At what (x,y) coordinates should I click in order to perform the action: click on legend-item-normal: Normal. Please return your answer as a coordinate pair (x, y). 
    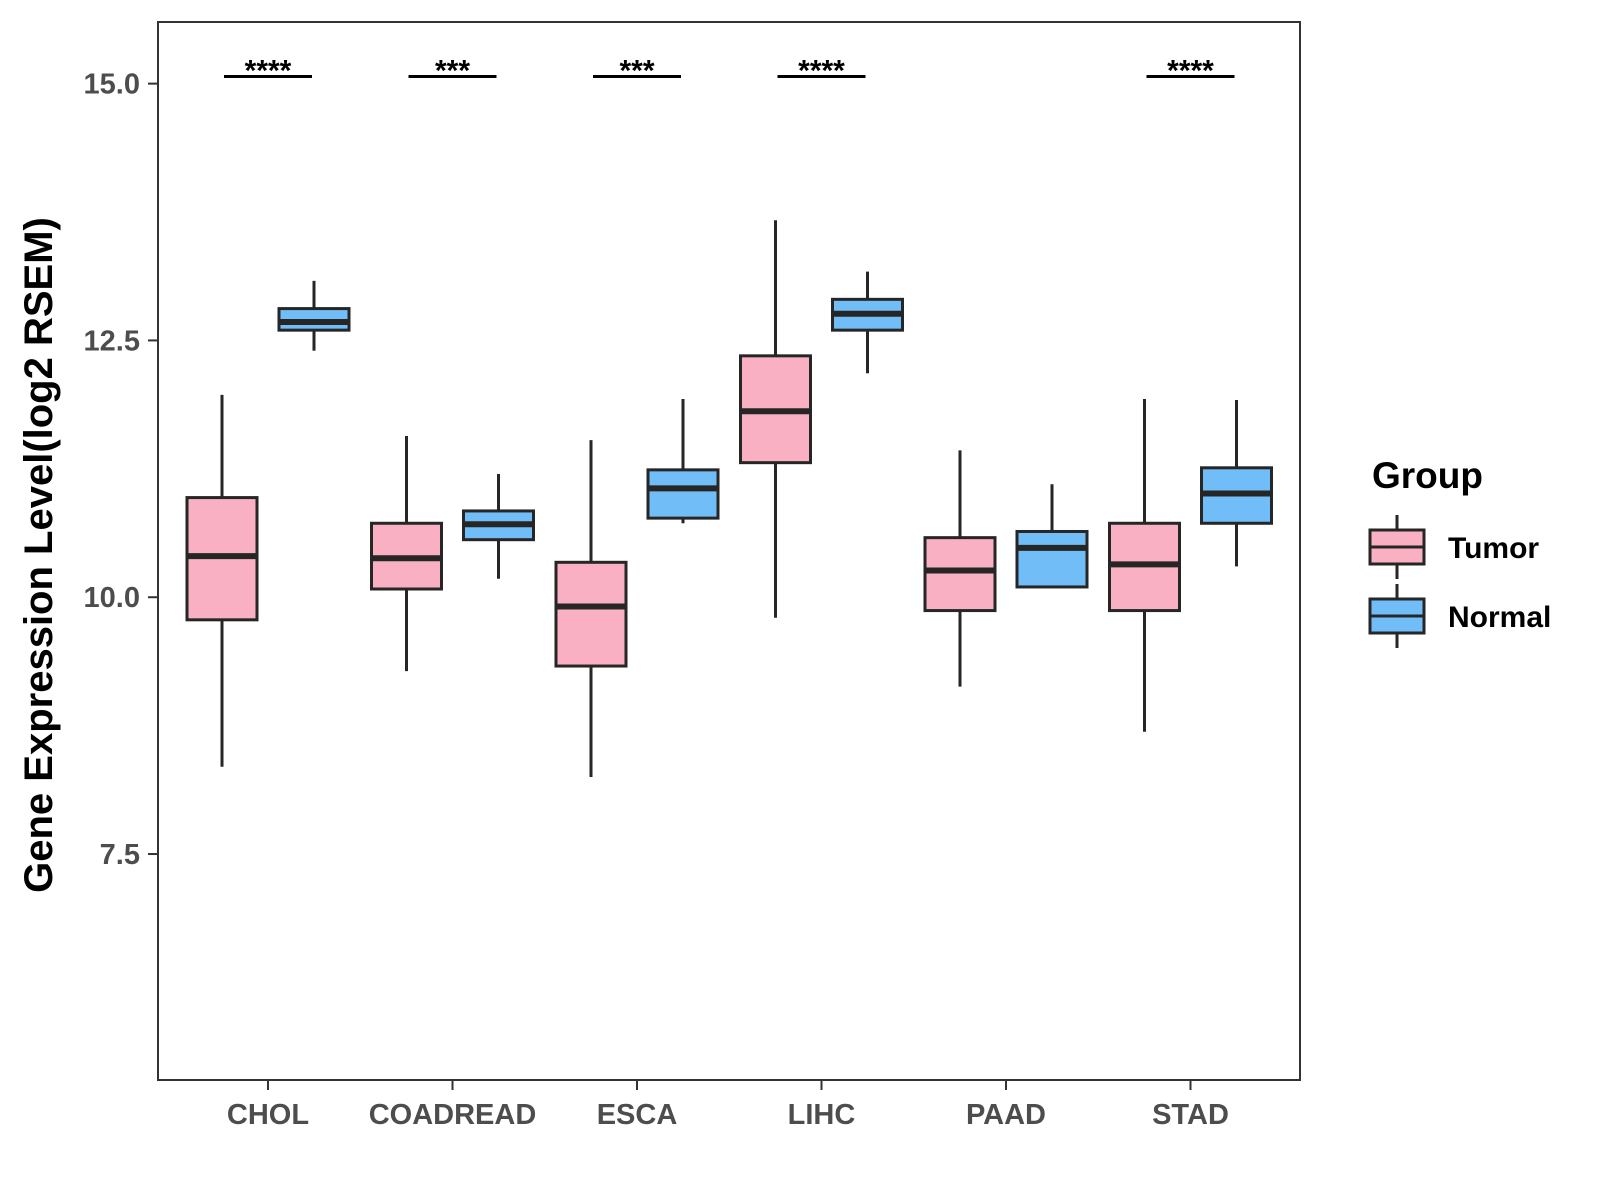
    Looking at the image, I should click on (1459, 616).